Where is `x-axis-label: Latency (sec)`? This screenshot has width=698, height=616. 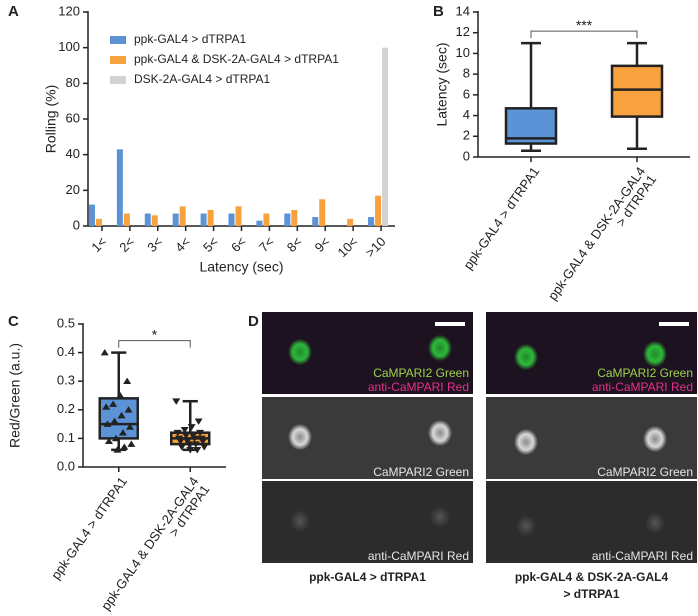 x-axis-label: Latency (sec) is located at coordinates (241, 267).